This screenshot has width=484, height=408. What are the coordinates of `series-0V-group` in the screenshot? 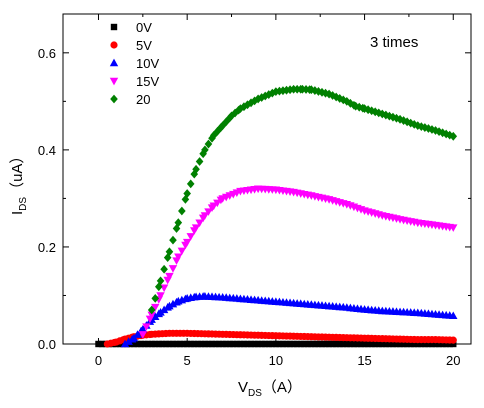 It's located at (276, 344).